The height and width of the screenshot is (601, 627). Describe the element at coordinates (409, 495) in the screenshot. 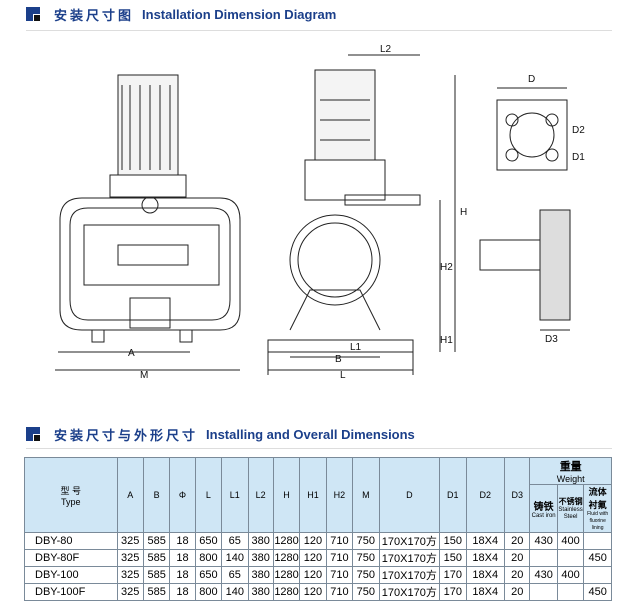

I see `header-D: D` at that location.